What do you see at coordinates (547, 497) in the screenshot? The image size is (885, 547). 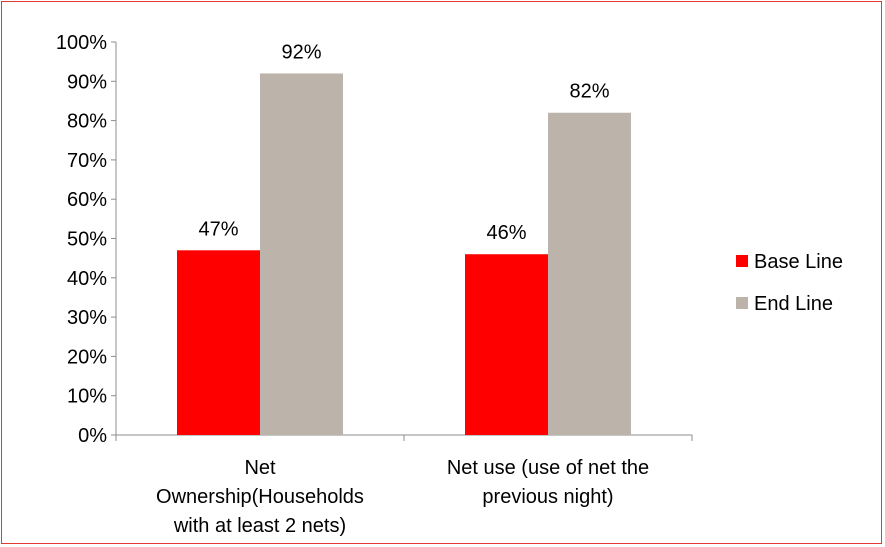 I see `x-category-label: previous night)` at bounding box center [547, 497].